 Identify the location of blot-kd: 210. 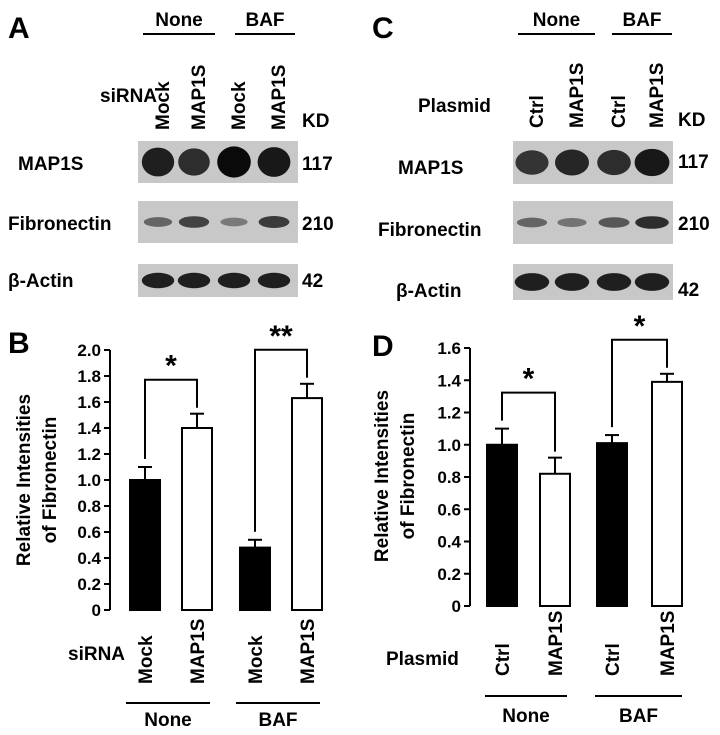
(694, 224).